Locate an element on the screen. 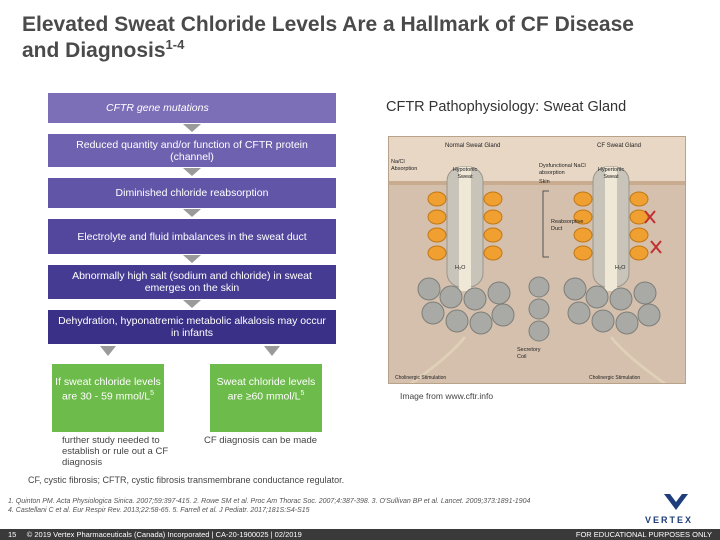  outcome-borderline-ref: 5 is located at coordinates (152, 393).